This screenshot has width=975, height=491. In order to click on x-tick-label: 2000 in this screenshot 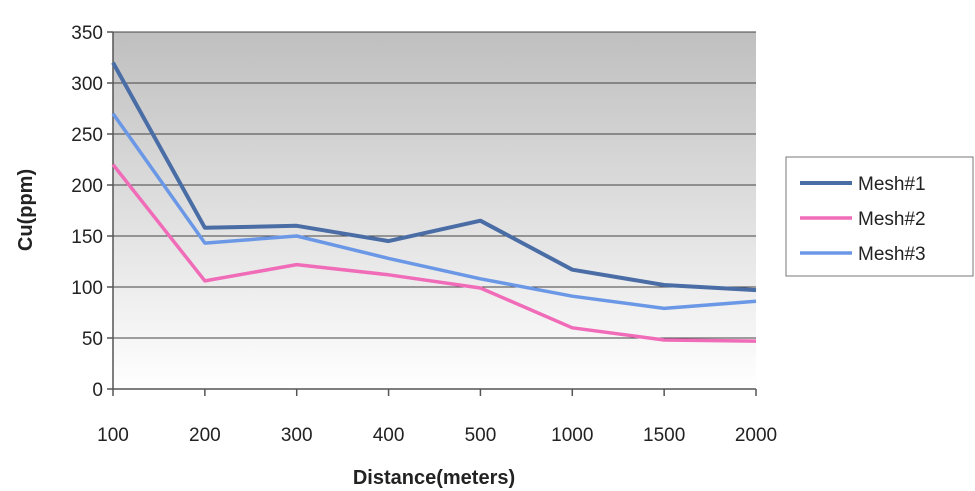, I will do `click(756, 435)`.